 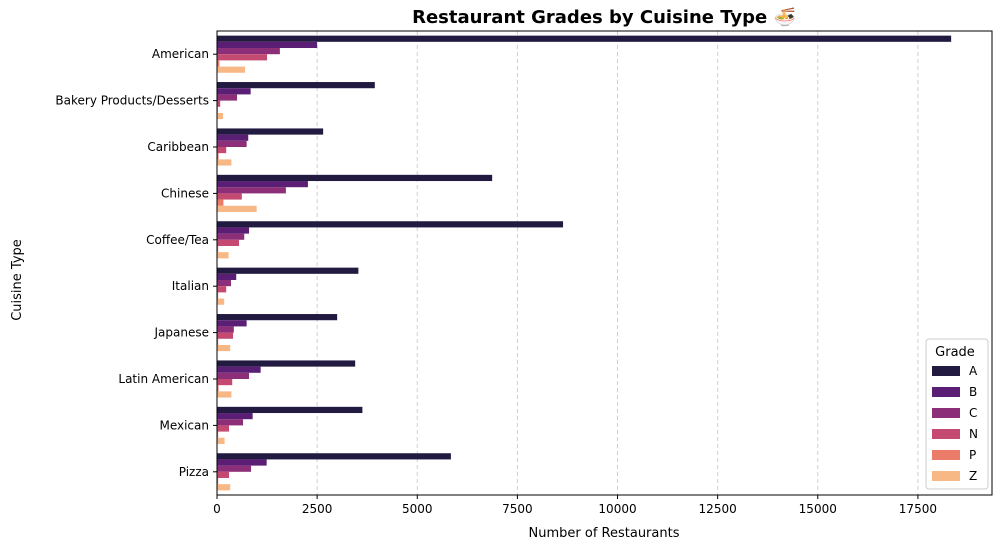 What do you see at coordinates (177, 240) in the screenshot?
I see `y-tick-label: Coffee/Tea` at bounding box center [177, 240].